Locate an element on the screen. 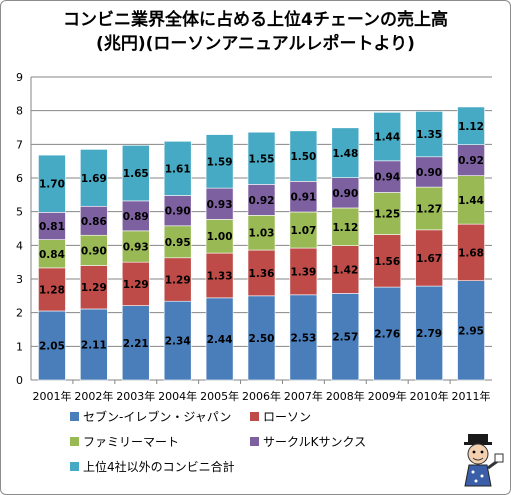 The width and height of the screenshot is (511, 495). data-label: 2.50 is located at coordinates (262, 339).